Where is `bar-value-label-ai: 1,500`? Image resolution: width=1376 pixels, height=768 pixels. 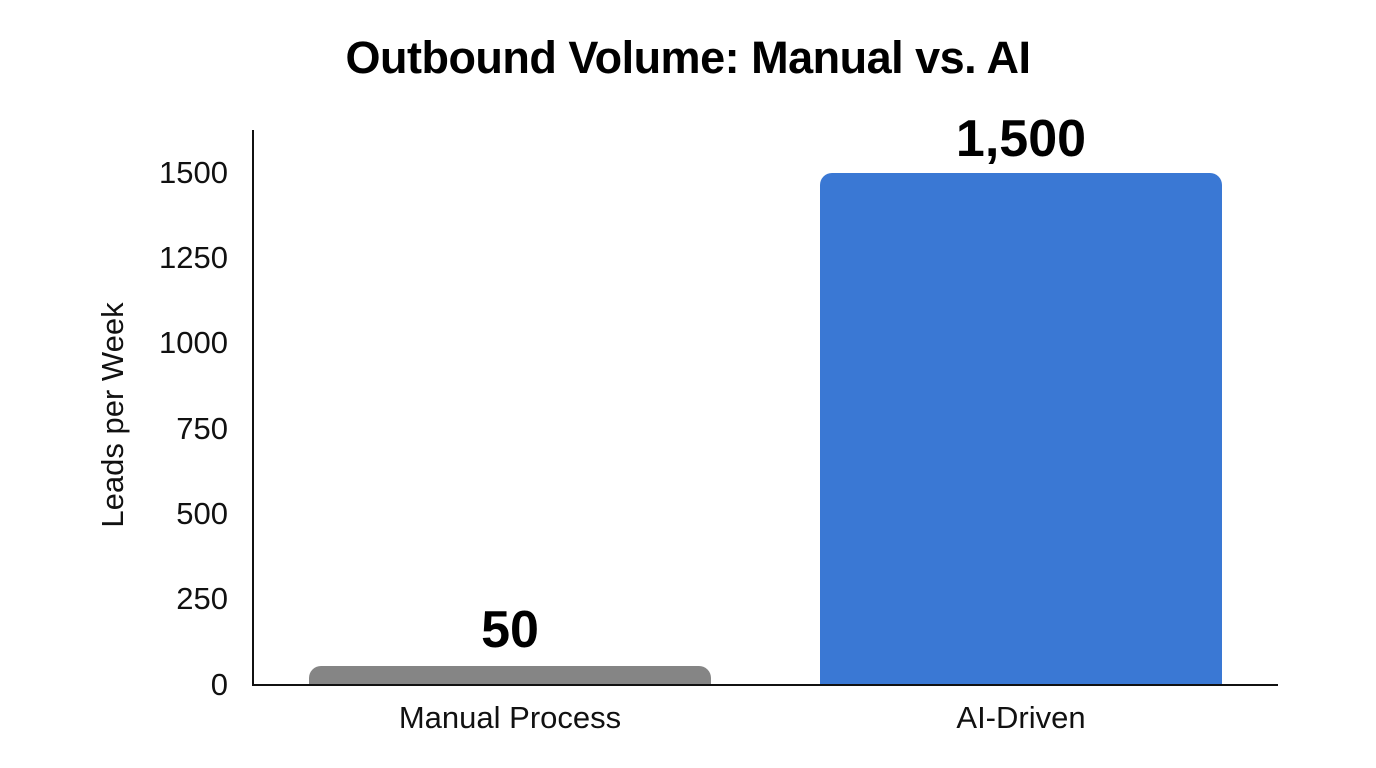
bar-value-label-ai: 1,500 is located at coordinates (1021, 139).